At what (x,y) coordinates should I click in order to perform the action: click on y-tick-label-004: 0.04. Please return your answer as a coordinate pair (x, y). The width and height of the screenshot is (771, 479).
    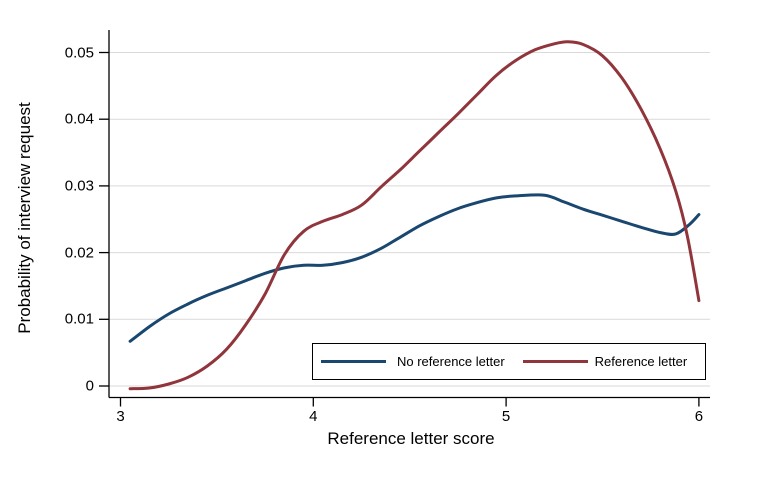
    Looking at the image, I should click on (79, 119).